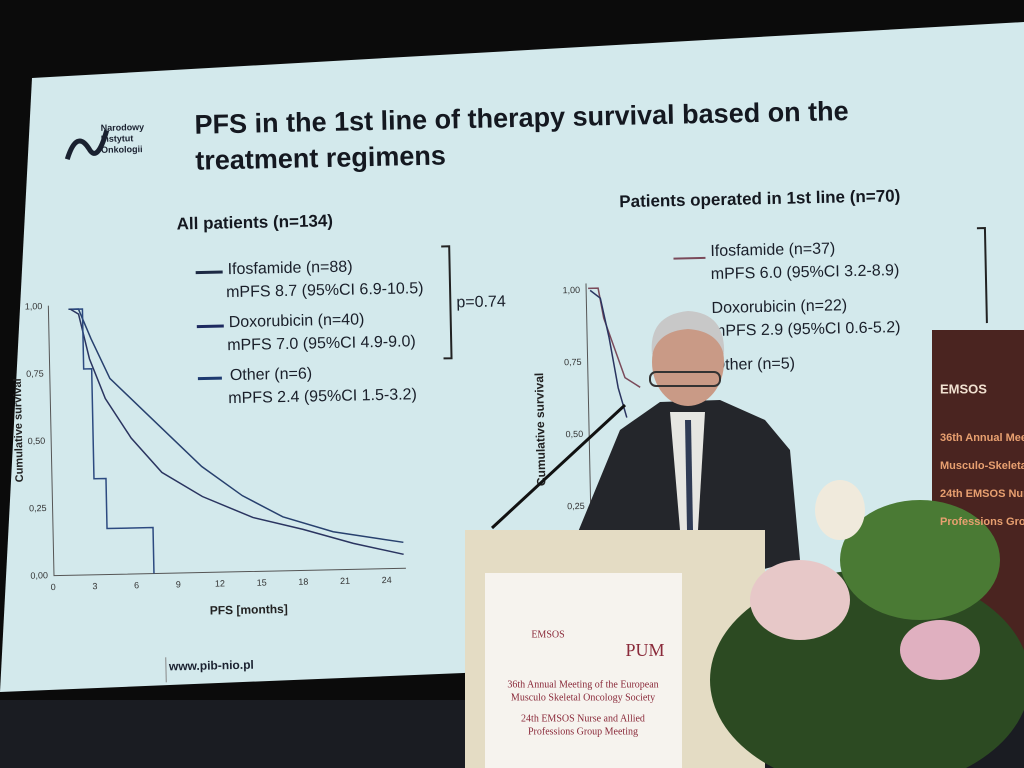 The width and height of the screenshot is (1024, 768). I want to click on flowers, so click(867, 624).